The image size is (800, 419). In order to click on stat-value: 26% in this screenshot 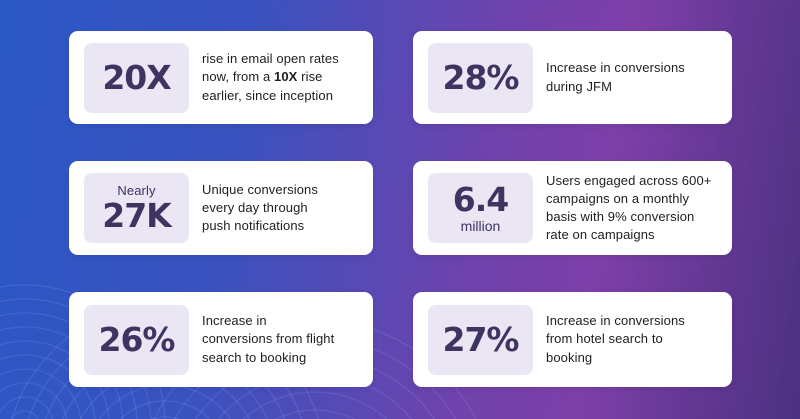, I will do `click(137, 339)`.